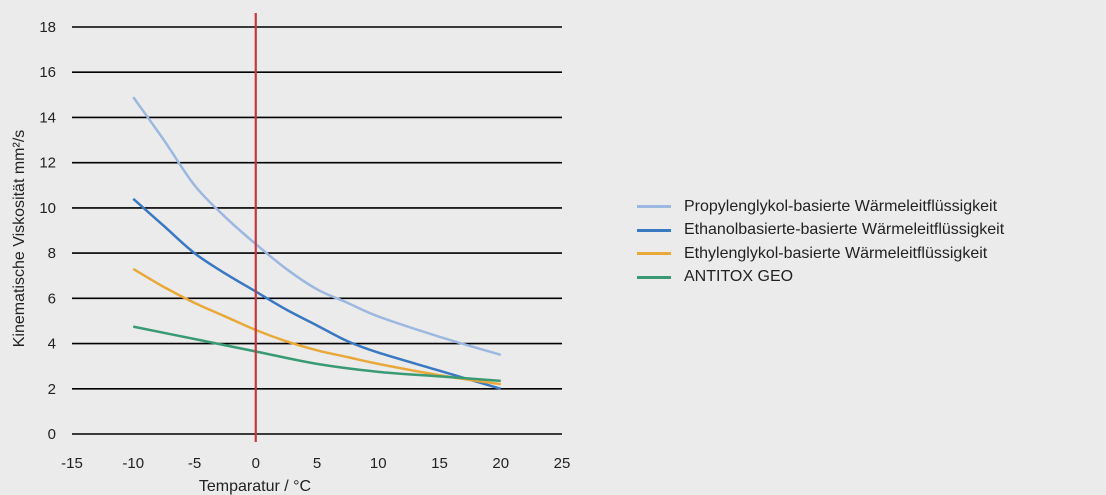 The image size is (1106, 495). Describe the element at coordinates (820, 278) in the screenshot. I see `legend-item: ANTITOX GEO` at that location.